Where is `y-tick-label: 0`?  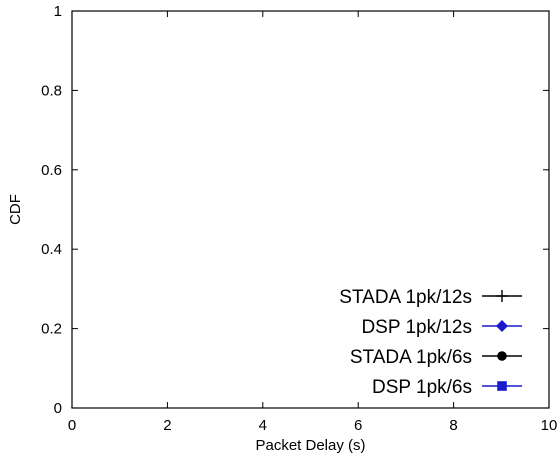
y-tick-label: 0 is located at coordinates (58, 408).